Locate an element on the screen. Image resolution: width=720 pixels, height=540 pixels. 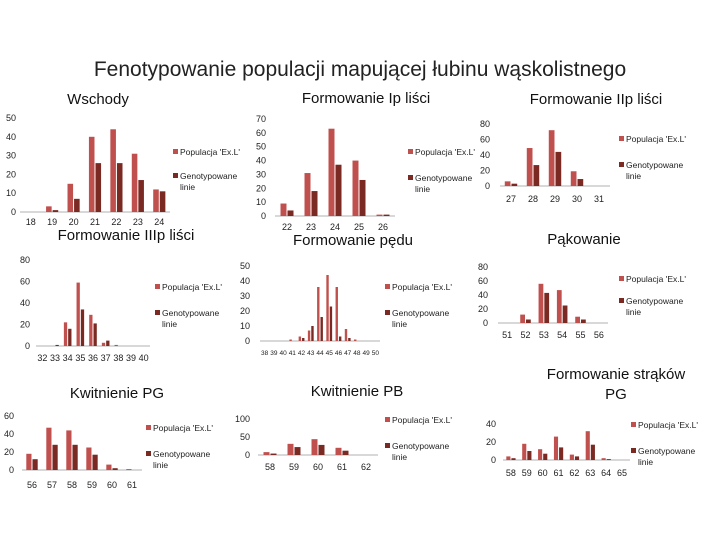
x-tick-label: 19 is located at coordinates (52, 222).